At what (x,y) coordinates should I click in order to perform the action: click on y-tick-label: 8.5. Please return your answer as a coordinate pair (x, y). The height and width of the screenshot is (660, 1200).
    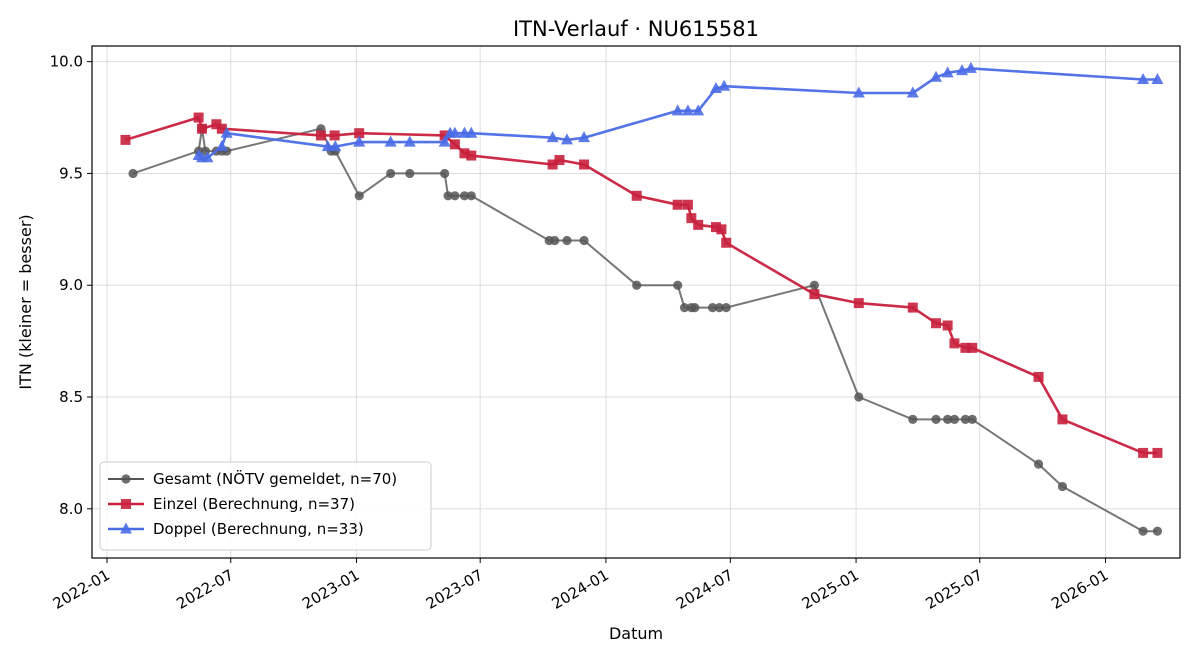
    Looking at the image, I should click on (71, 397).